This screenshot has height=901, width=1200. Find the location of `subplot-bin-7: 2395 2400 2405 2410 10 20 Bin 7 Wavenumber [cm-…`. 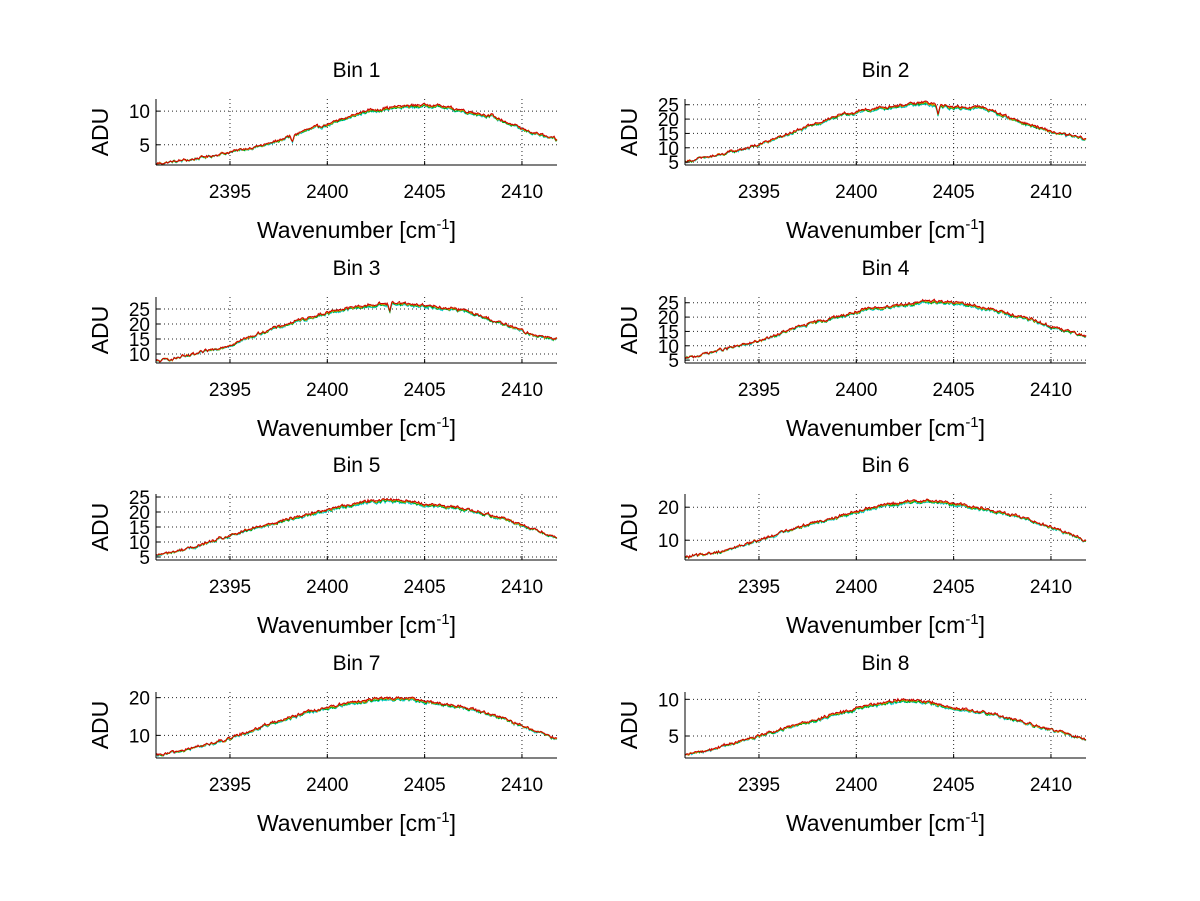

subplot-bin-7: 2395 2400 2405 2410 10 20 Bin 7 Wavenumber [cm-… is located at coordinates (322, 744).